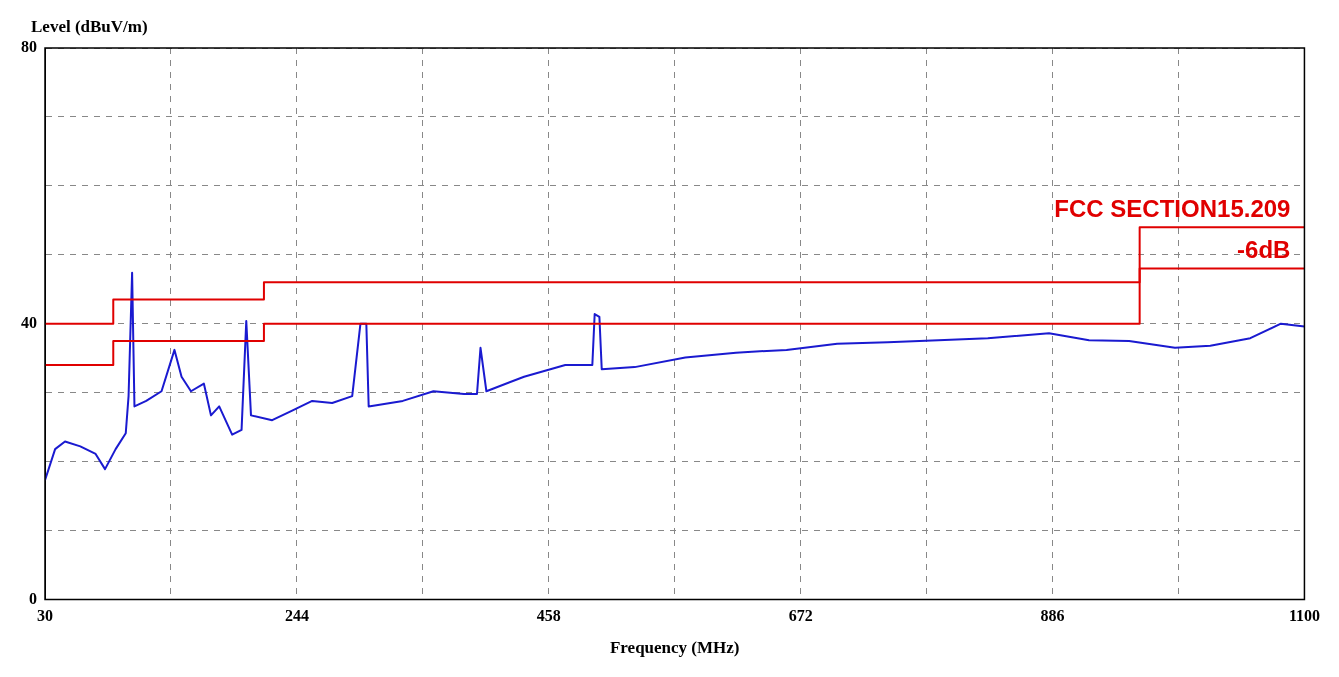 Image resolution: width=1339 pixels, height=677 pixels. What do you see at coordinates (548, 616) in the screenshot?
I see `x-tick-label: 458` at bounding box center [548, 616].